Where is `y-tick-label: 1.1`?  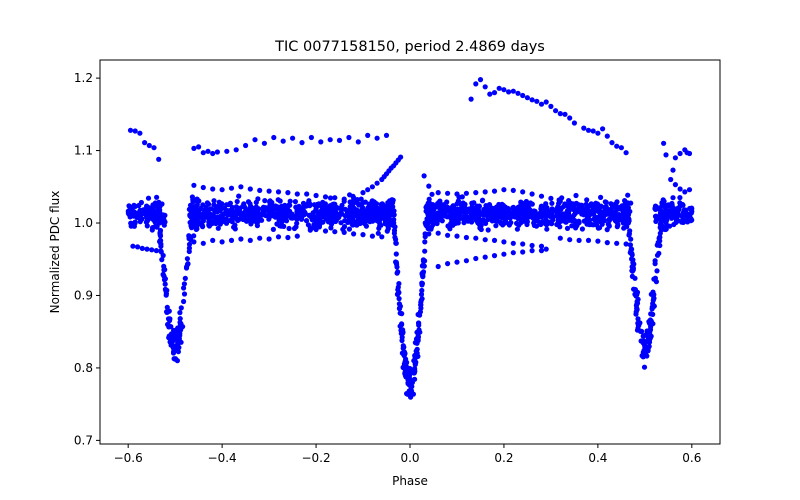 y-tick-label: 1.1 is located at coordinates (83, 151).